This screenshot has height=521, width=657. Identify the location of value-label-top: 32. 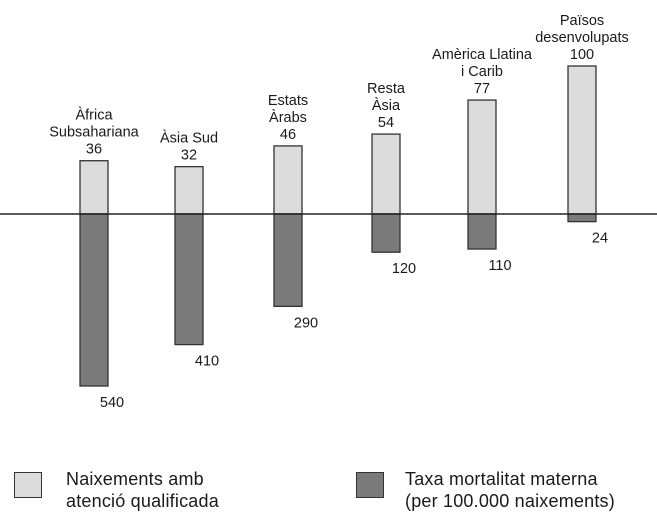
(189, 156).